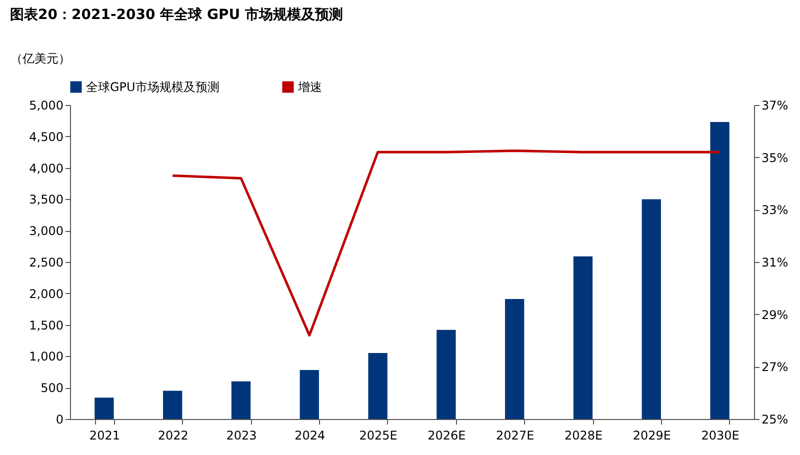  Describe the element at coordinates (651, 435) in the screenshot. I see `x-tick-label: 2029E` at that location.